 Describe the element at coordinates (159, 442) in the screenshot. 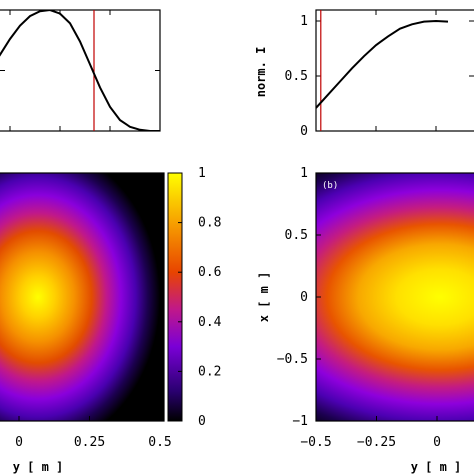

I see `bottom-left-x-tick-label: 0.5` at that location.